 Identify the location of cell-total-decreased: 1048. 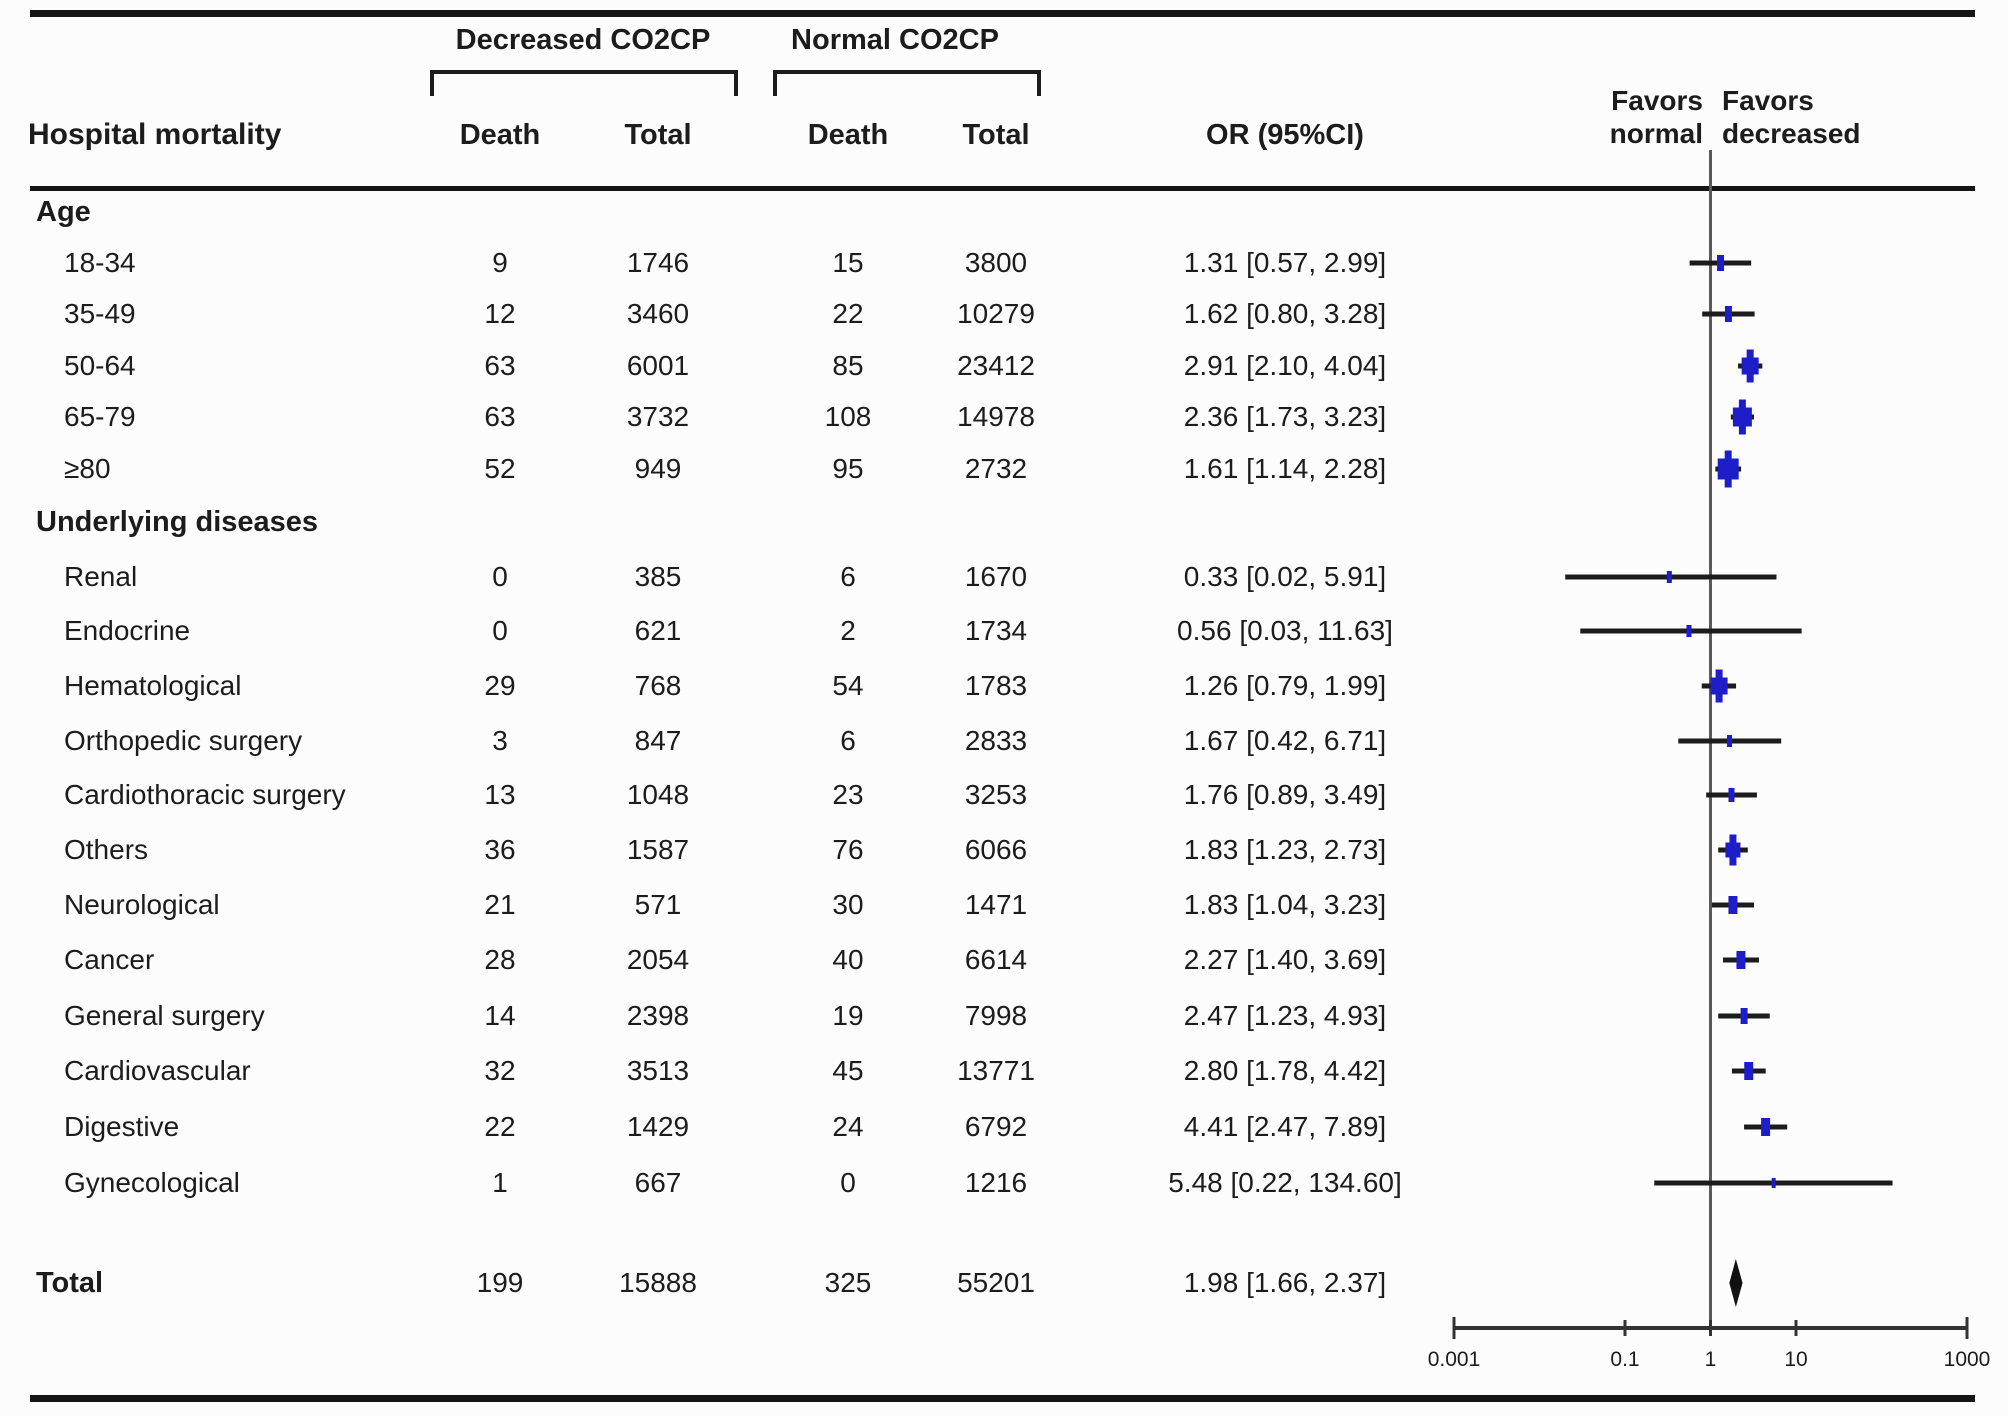
(658, 794).